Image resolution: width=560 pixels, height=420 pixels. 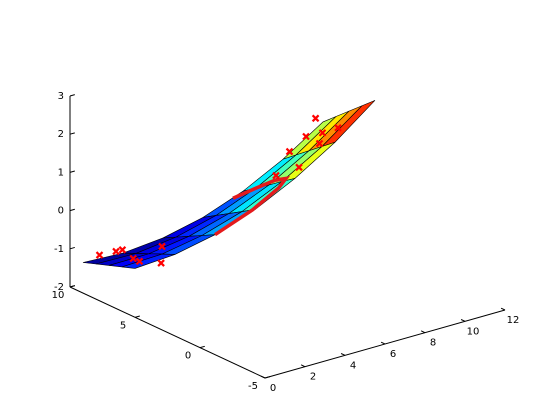 I want to click on x-tick-label: 2, so click(x=313, y=377).